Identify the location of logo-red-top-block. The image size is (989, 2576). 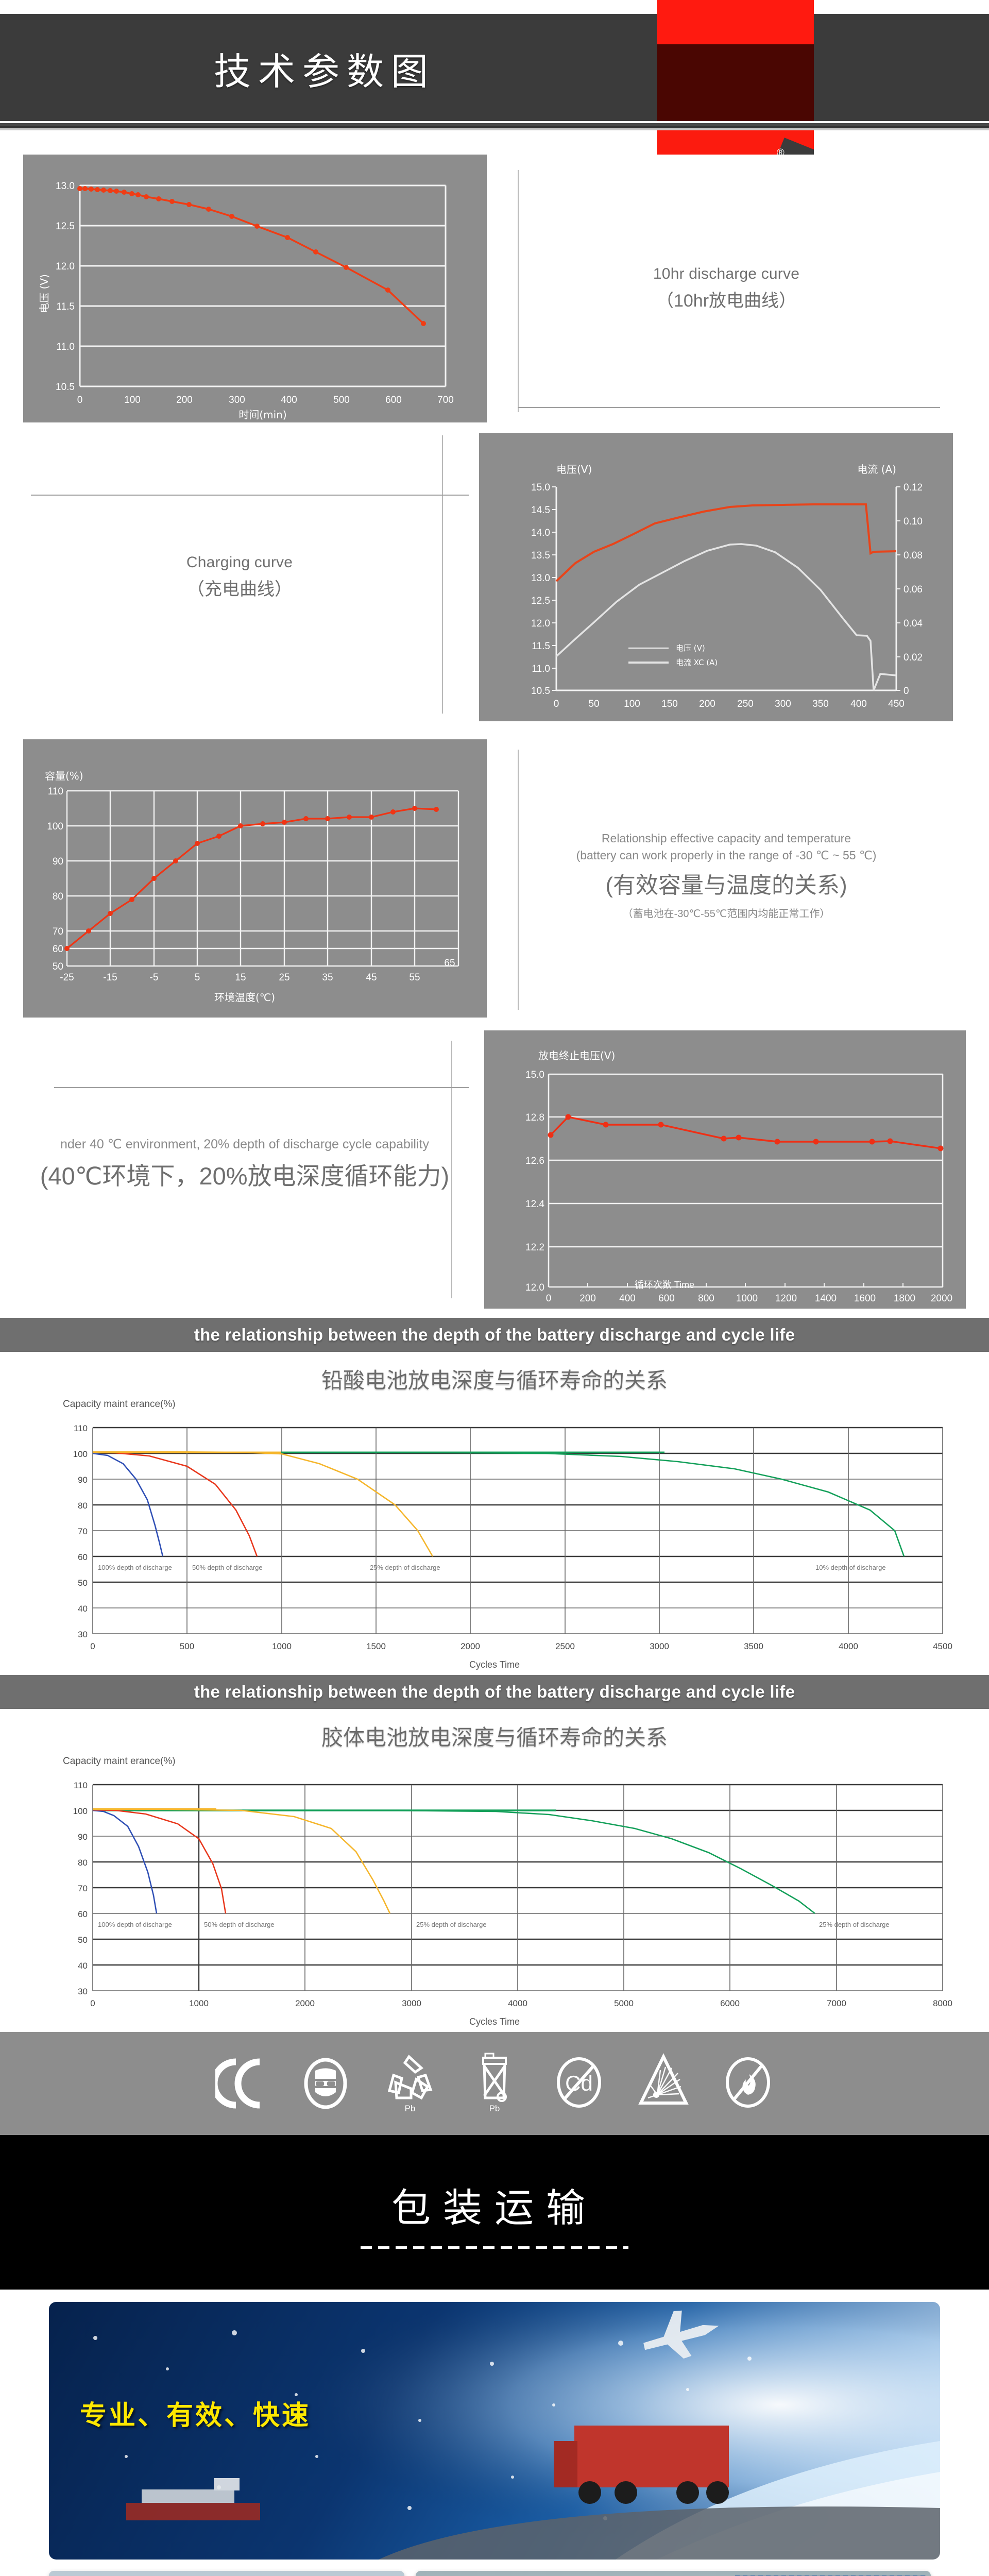
(735, 22).